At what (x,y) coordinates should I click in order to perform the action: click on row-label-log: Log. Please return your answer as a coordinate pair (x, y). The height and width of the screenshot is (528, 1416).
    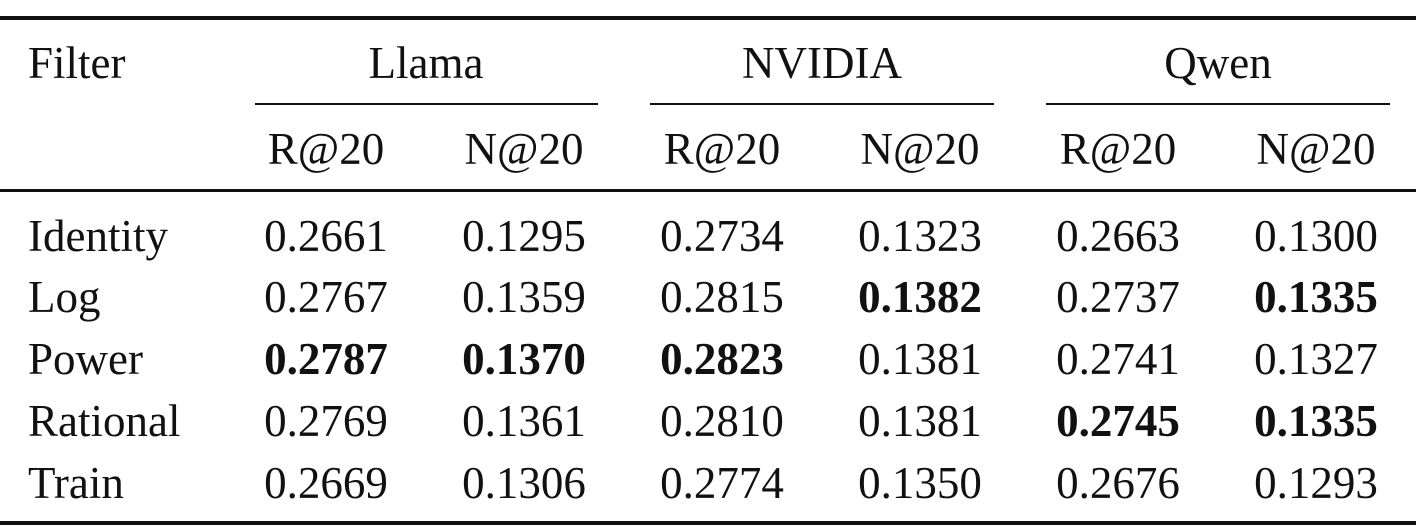
    Looking at the image, I should click on (64, 297).